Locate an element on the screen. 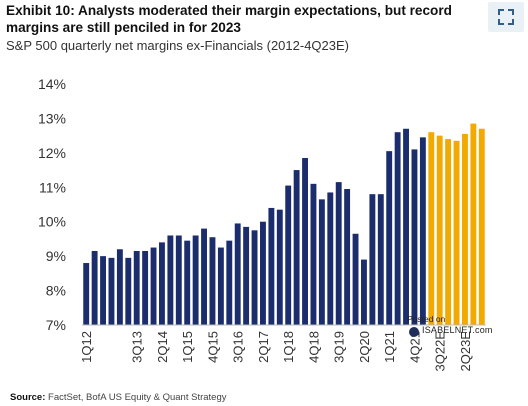  y-tick-label: 10% is located at coordinates (52, 222).